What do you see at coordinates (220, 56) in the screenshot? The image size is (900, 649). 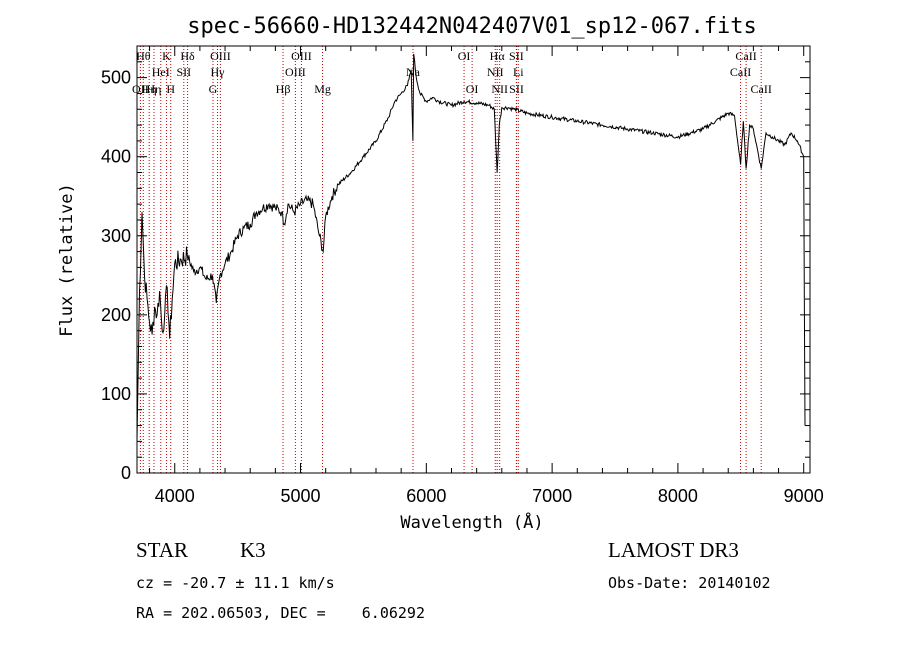 I see `line-label-11: OIII` at bounding box center [220, 56].